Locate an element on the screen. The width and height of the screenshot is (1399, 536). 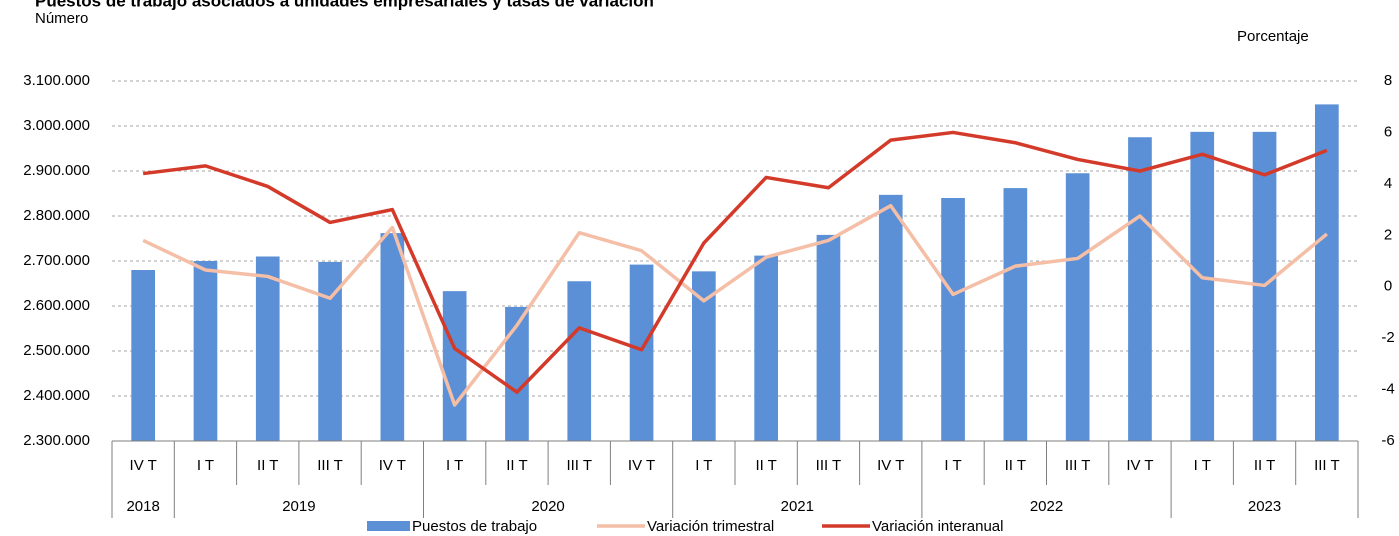
x-group-label: 2022 is located at coordinates (1046, 506).